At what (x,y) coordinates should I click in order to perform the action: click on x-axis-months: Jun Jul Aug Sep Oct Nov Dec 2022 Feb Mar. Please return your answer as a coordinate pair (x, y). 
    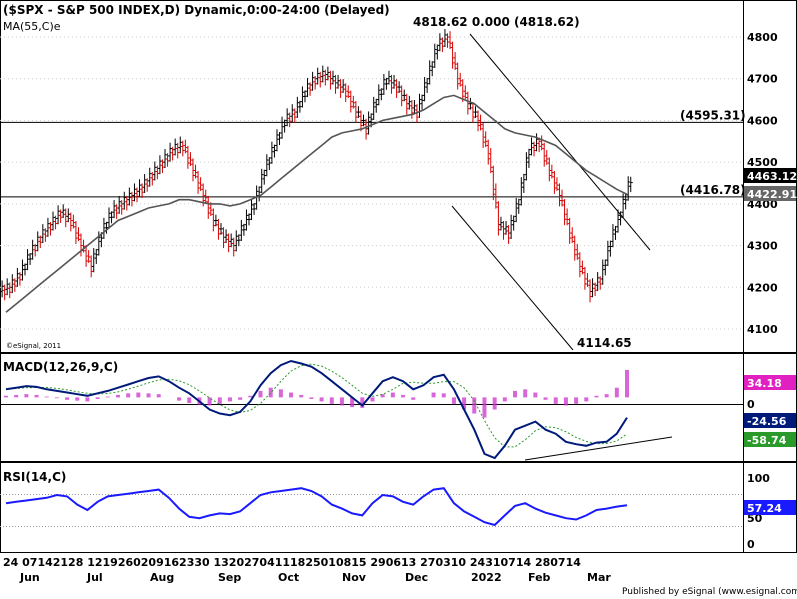
    Looking at the image, I should click on (315, 577).